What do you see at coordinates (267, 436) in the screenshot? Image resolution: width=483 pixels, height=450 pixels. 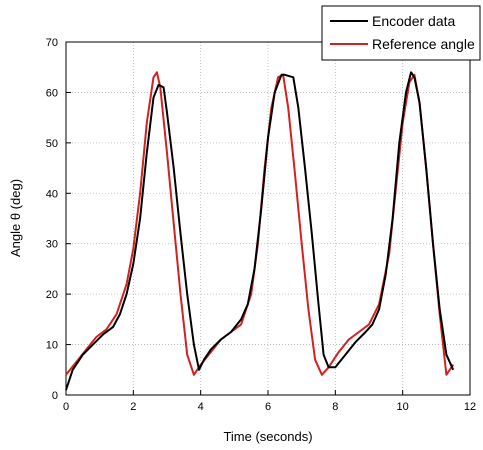 I see `x-axis-title: Time (seconds)` at bounding box center [267, 436].